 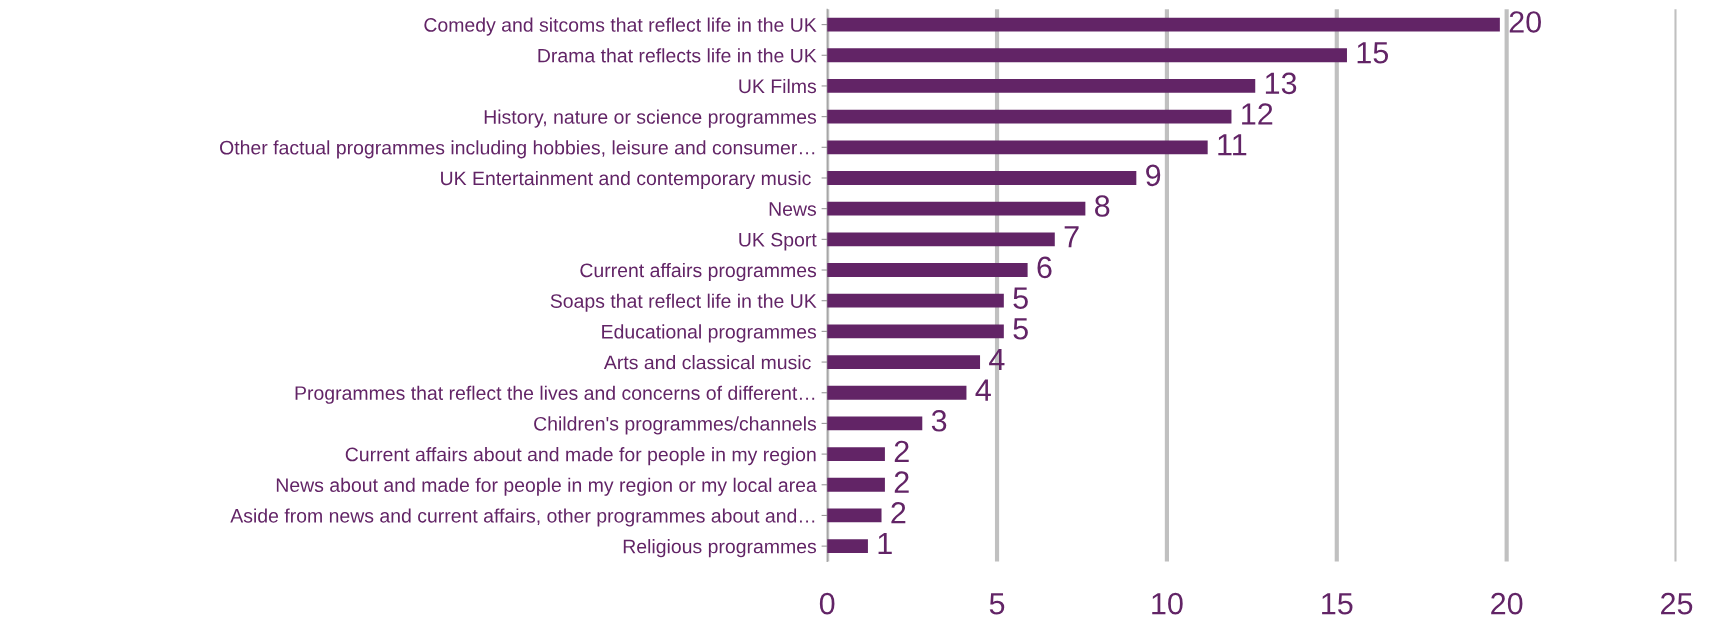 I want to click on y-tick-label: Comedy and sitcoms that reflect life in the UK, so click(x=620, y=26).